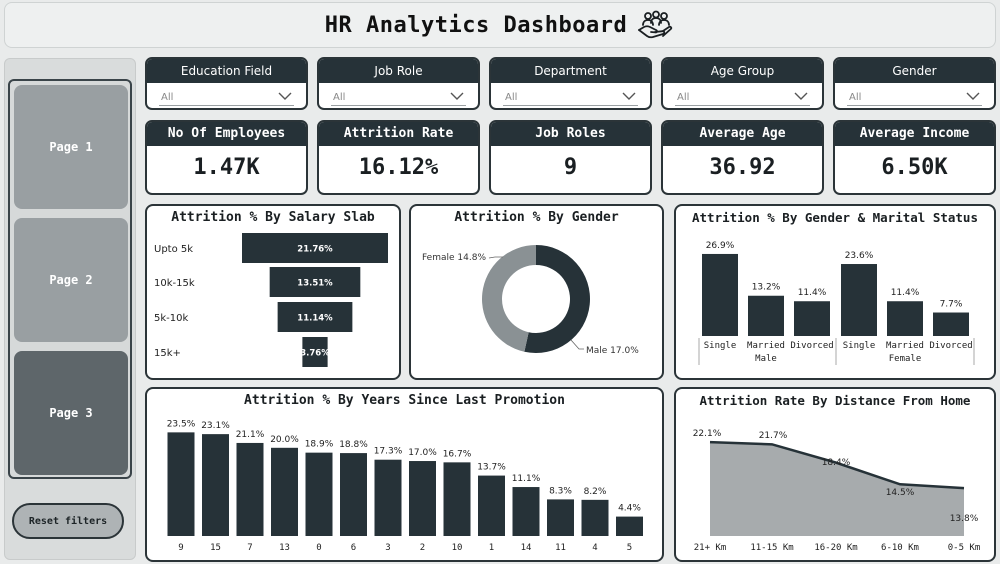  I want to click on kpi-attrition-rate: Attrition Rate 16.12%, so click(398, 157).